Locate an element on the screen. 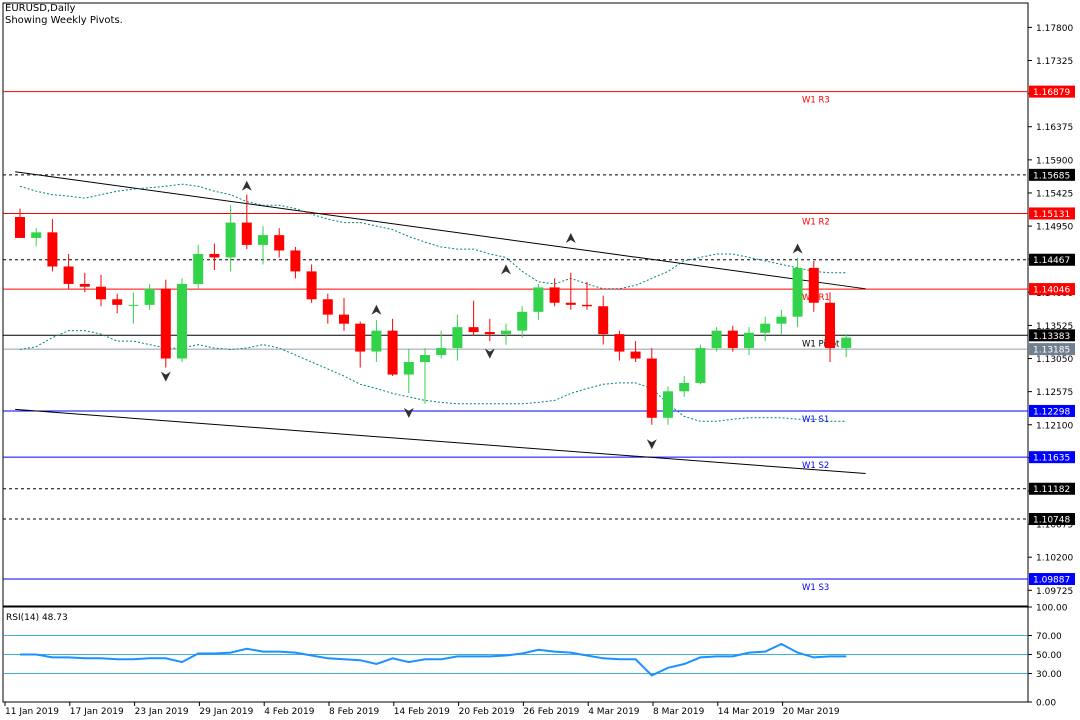 The image size is (1080, 720). rsi-tick-label: 70.00 is located at coordinates (1049, 637).